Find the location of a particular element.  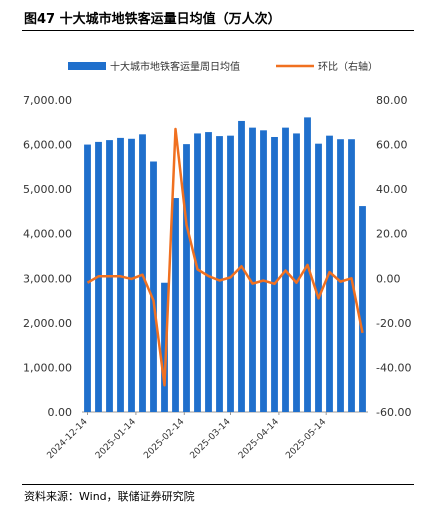

title-divider is located at coordinates (218, 30).